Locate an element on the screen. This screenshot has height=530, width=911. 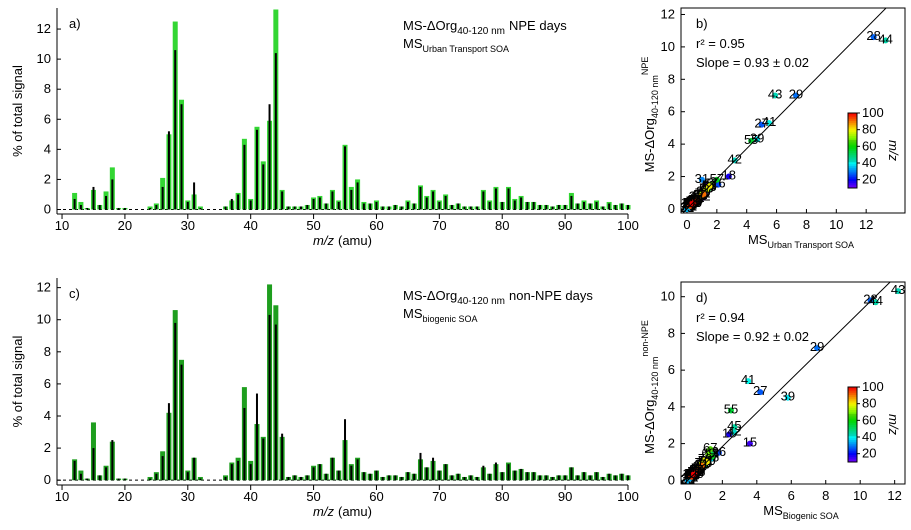
x-axis-label: m/z (amu) is located at coordinates (342, 240).